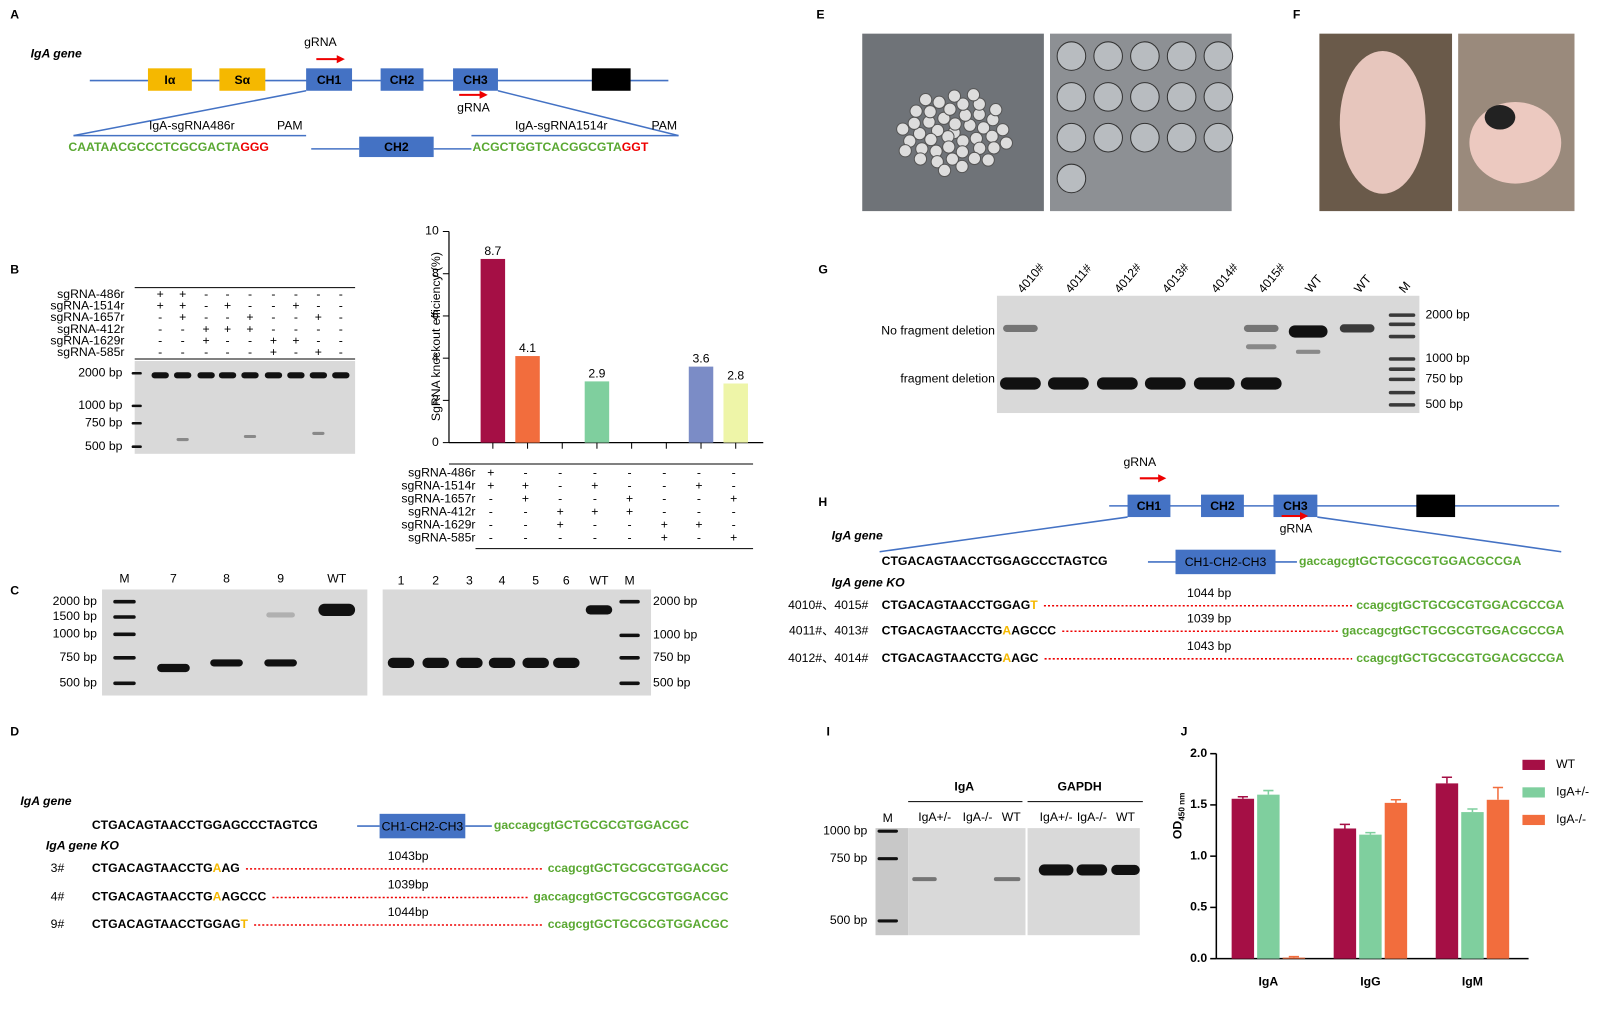 This screenshot has width=1600, height=1028. I want to click on sequence-part: AGCCC, so click(243, 897).